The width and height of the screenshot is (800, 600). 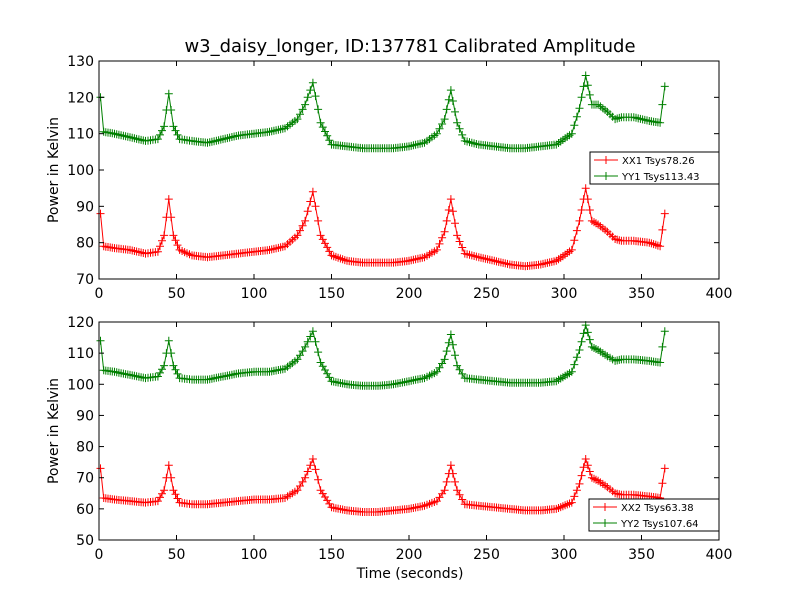 What do you see at coordinates (605, 523) in the screenshot?
I see `legend-marker-yy2` at bounding box center [605, 523].